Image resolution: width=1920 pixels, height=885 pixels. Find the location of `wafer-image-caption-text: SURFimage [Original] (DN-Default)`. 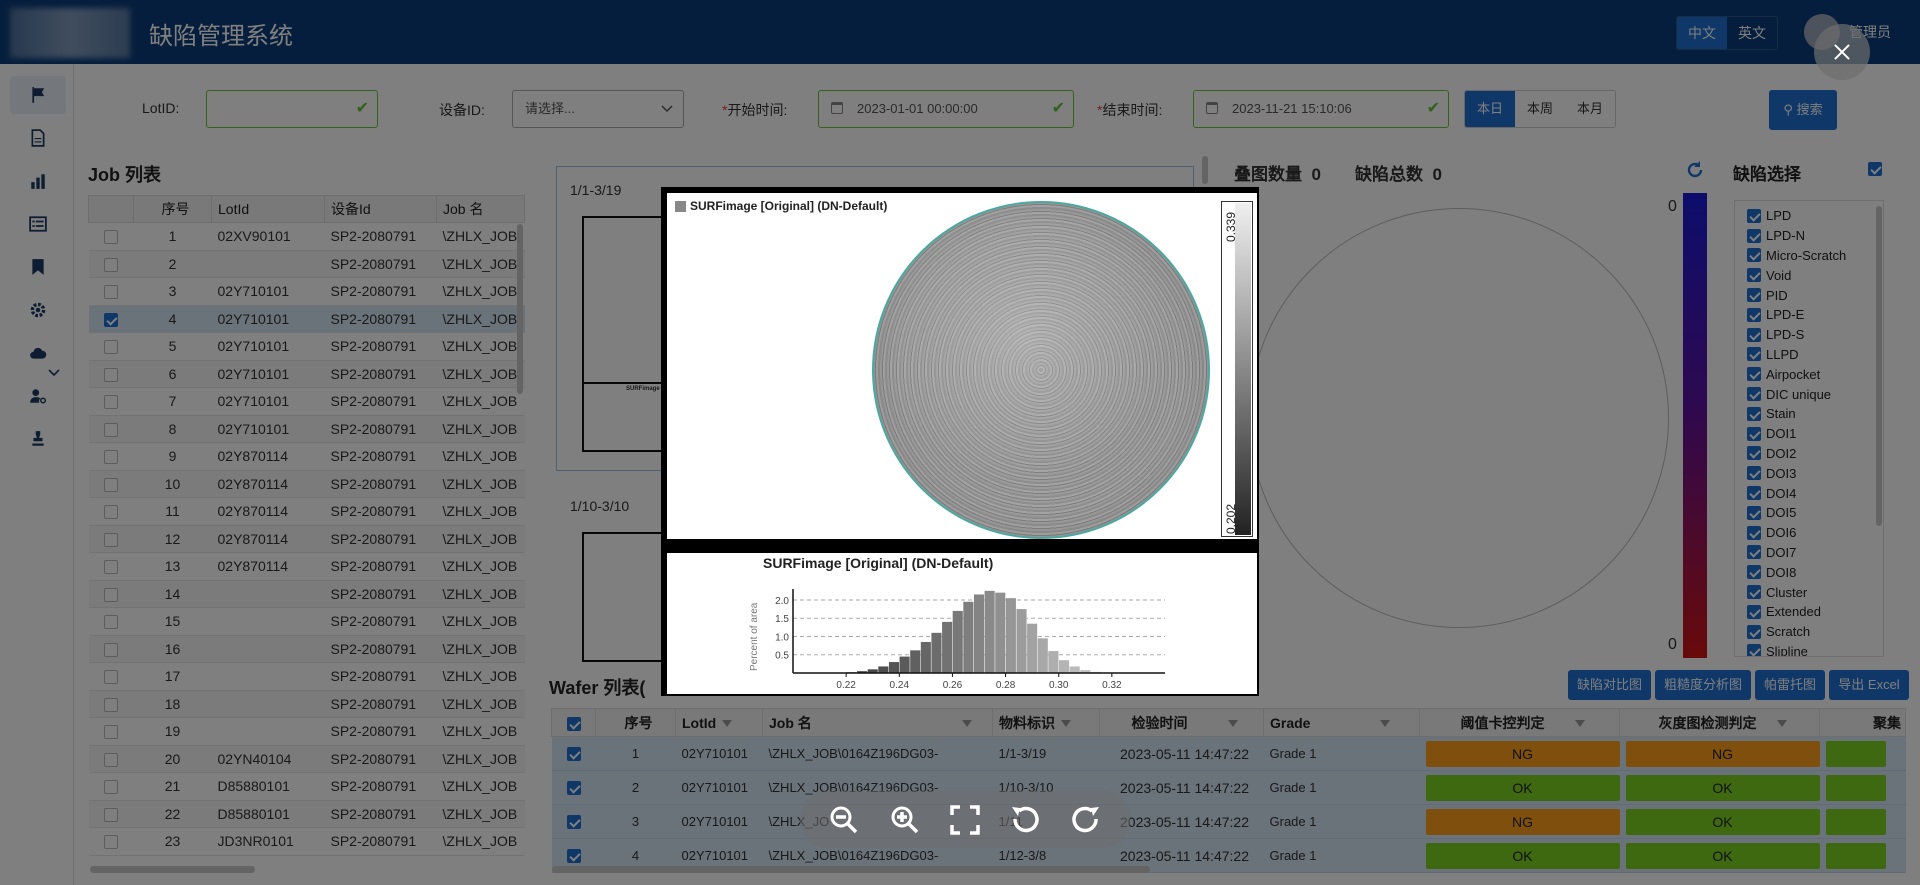

wafer-image-caption-text: SURFimage [Original] (DN-Default) is located at coordinates (789, 206).